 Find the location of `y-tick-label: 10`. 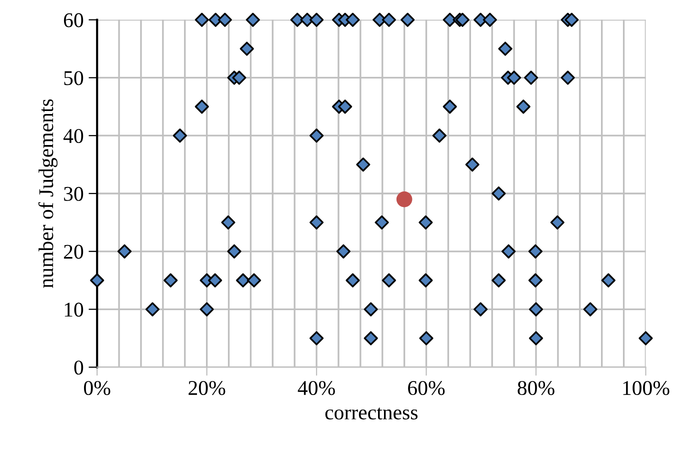

y-tick-label: 10 is located at coordinates (74, 309).